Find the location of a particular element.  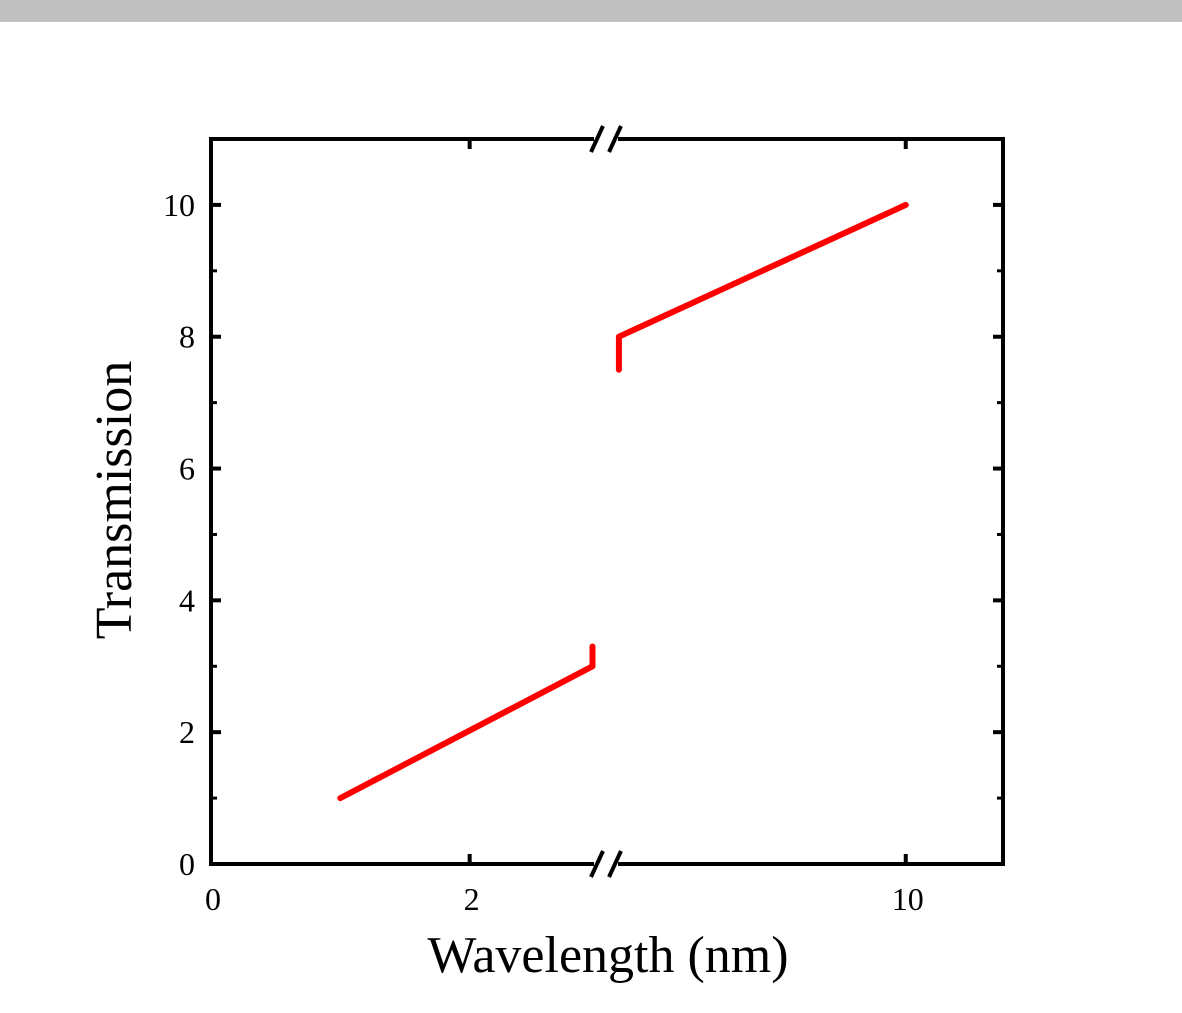

y-tick-label: 2 is located at coordinates (187, 732).